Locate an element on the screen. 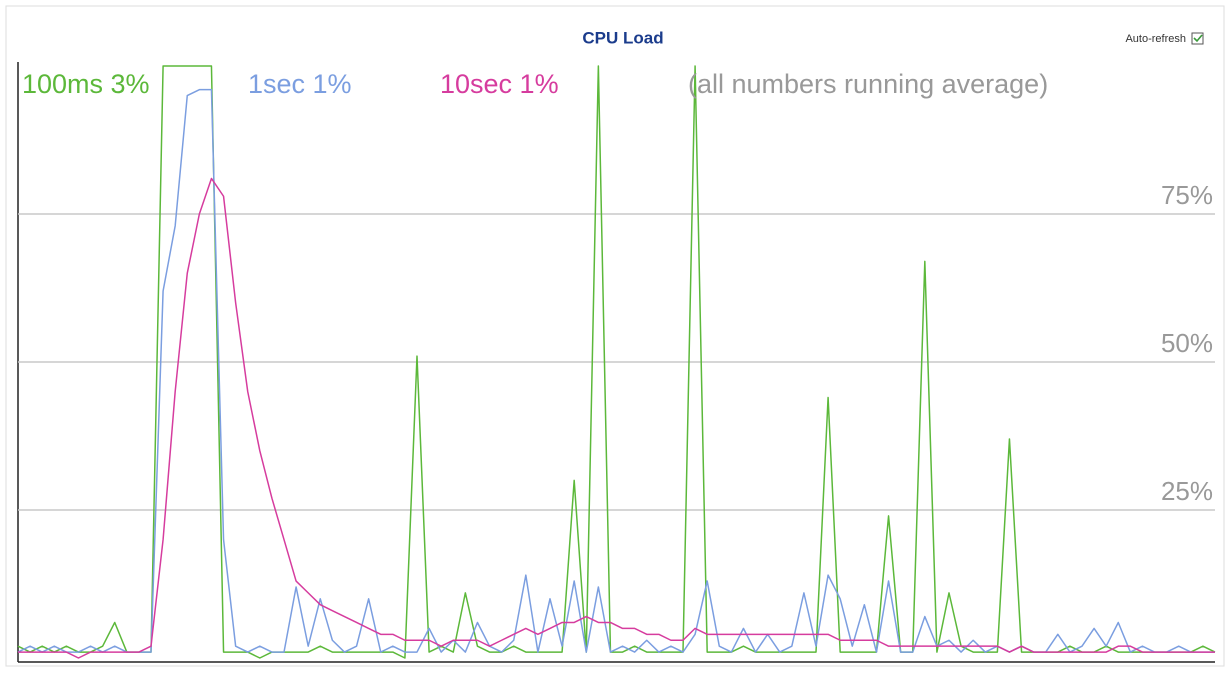 Image resolution: width=1231 pixels, height=678 pixels. legend-label: 10sec 1% is located at coordinates (499, 84).